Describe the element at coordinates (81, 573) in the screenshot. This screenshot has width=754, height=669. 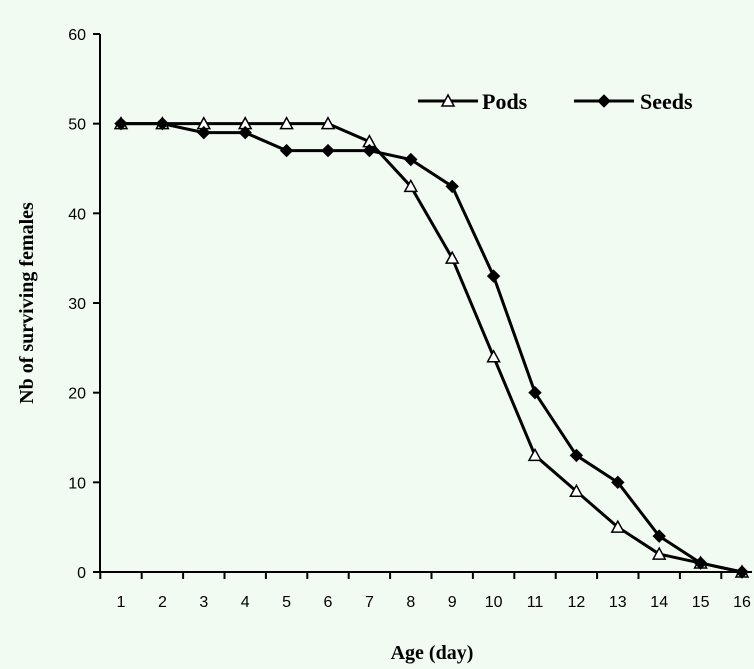
I see `y-tick-label: 0` at that location.